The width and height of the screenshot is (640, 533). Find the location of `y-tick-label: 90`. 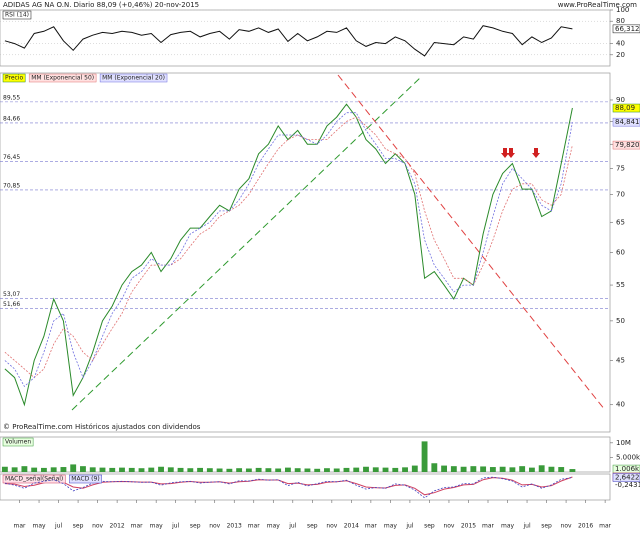

y-tick-label: 90 is located at coordinates (620, 100).